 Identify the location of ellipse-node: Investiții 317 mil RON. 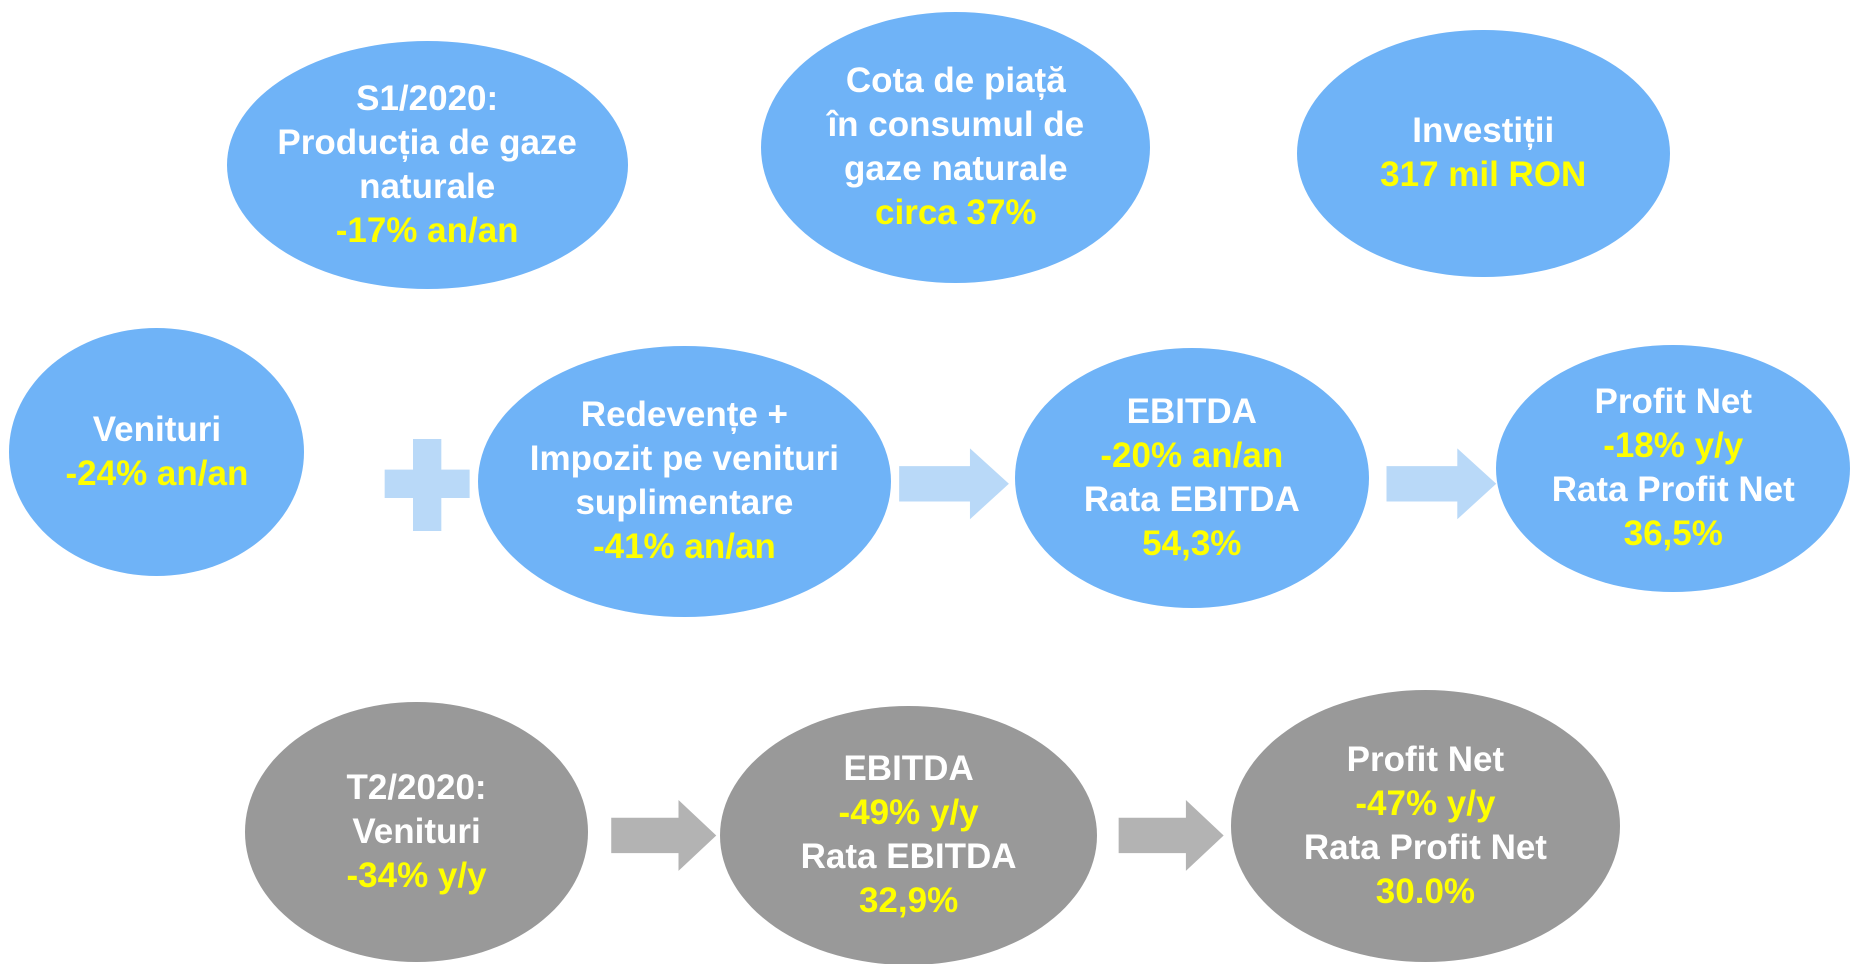
(1483, 153).